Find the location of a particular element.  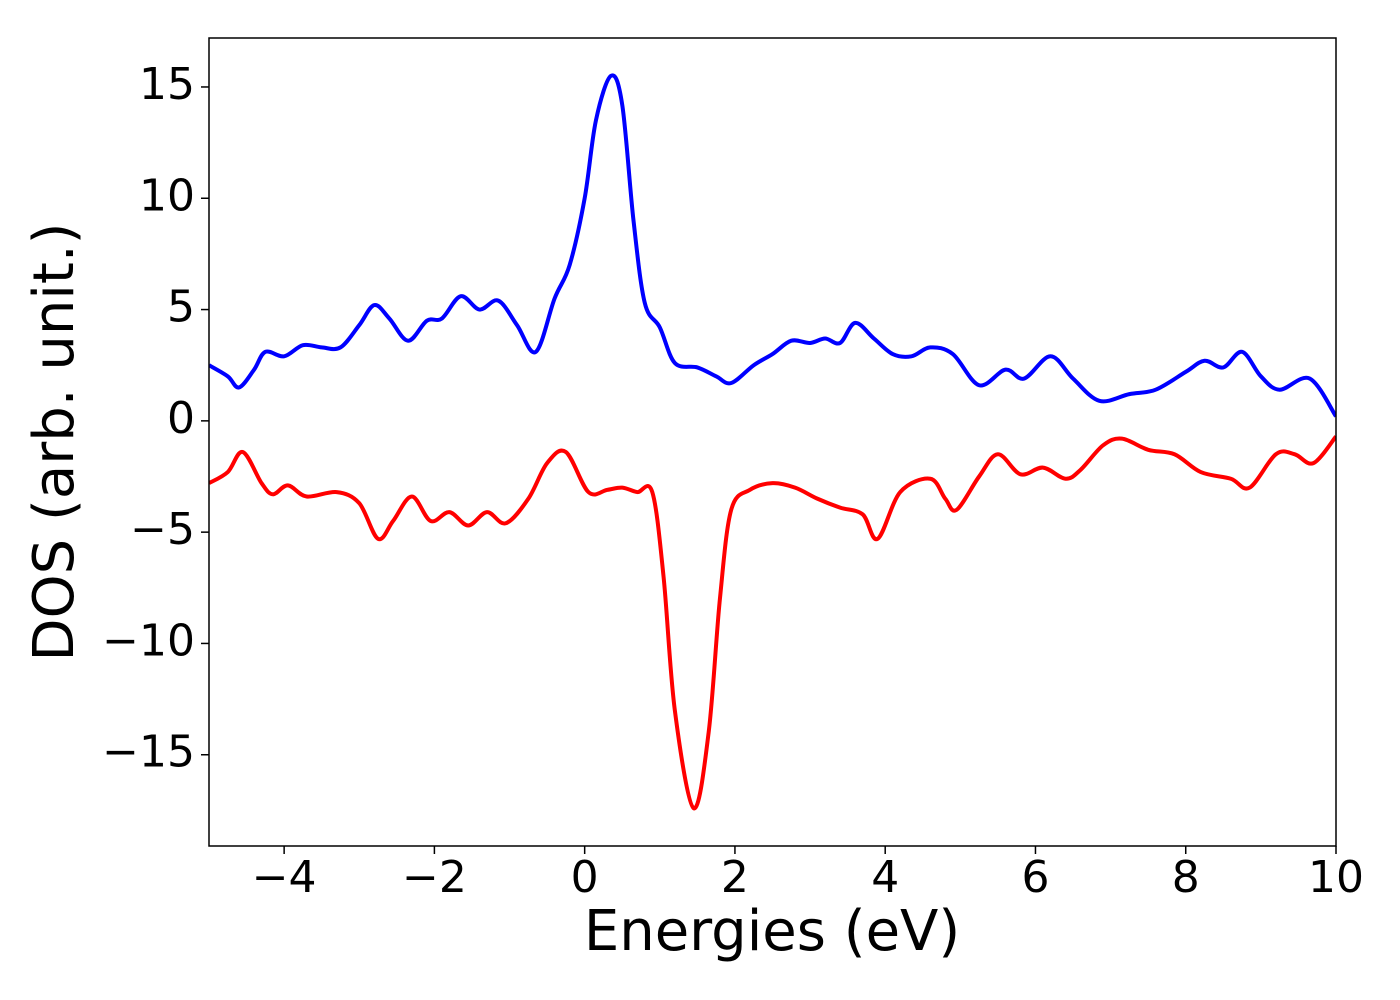

y-tick-label: −10 is located at coordinates (148, 640).